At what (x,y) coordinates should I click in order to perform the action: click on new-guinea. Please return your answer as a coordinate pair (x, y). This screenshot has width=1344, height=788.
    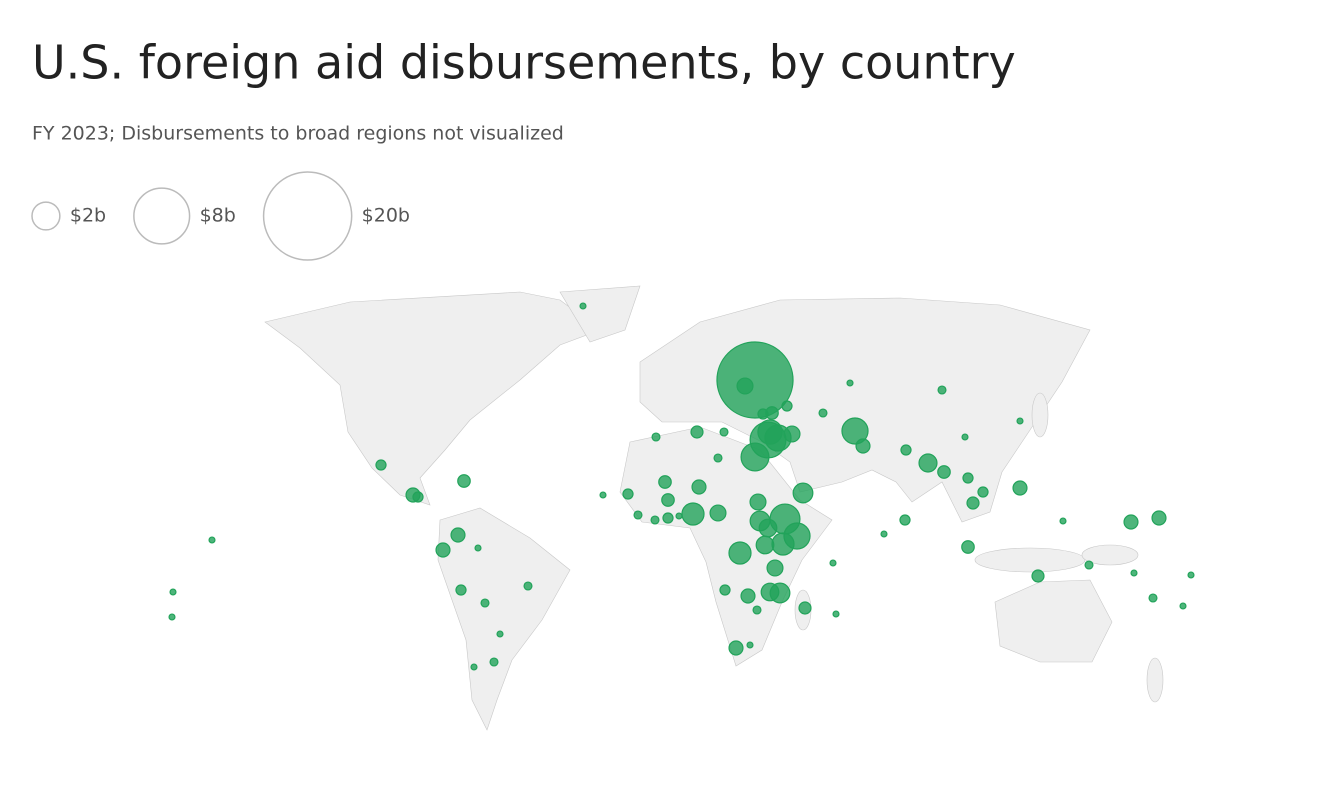
    Looking at the image, I should click on (1110, 555).